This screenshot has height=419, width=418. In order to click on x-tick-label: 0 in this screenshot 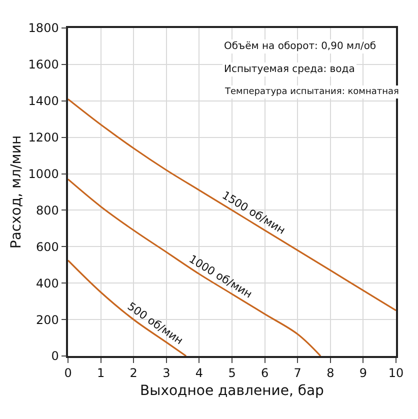, I will do `click(68, 373)`.